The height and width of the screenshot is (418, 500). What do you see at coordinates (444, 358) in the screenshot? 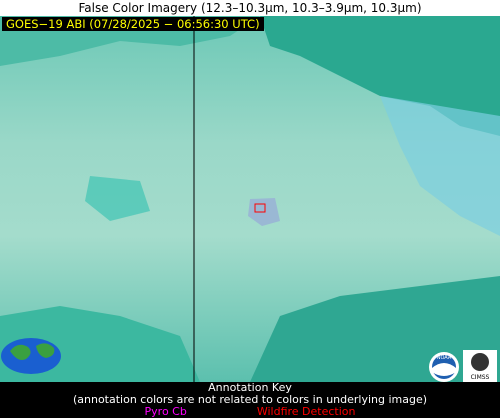
I see `noaa-text: NOAA` at bounding box center [444, 358].